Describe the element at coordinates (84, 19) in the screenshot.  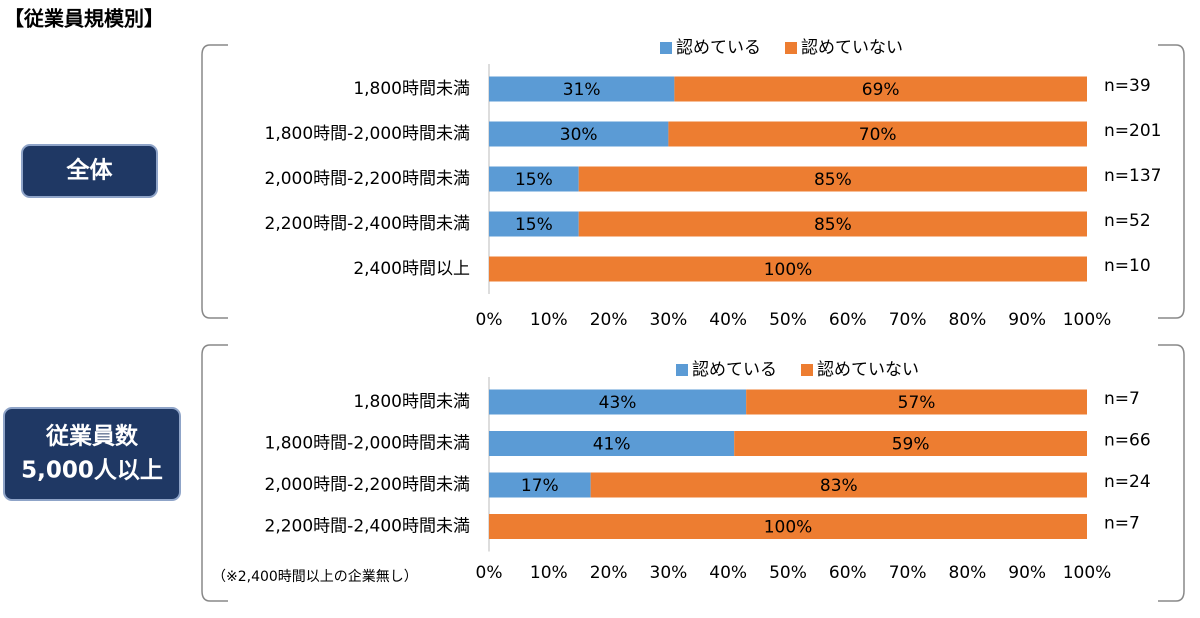
I see `page-title: 【従業員規模別】` at that location.